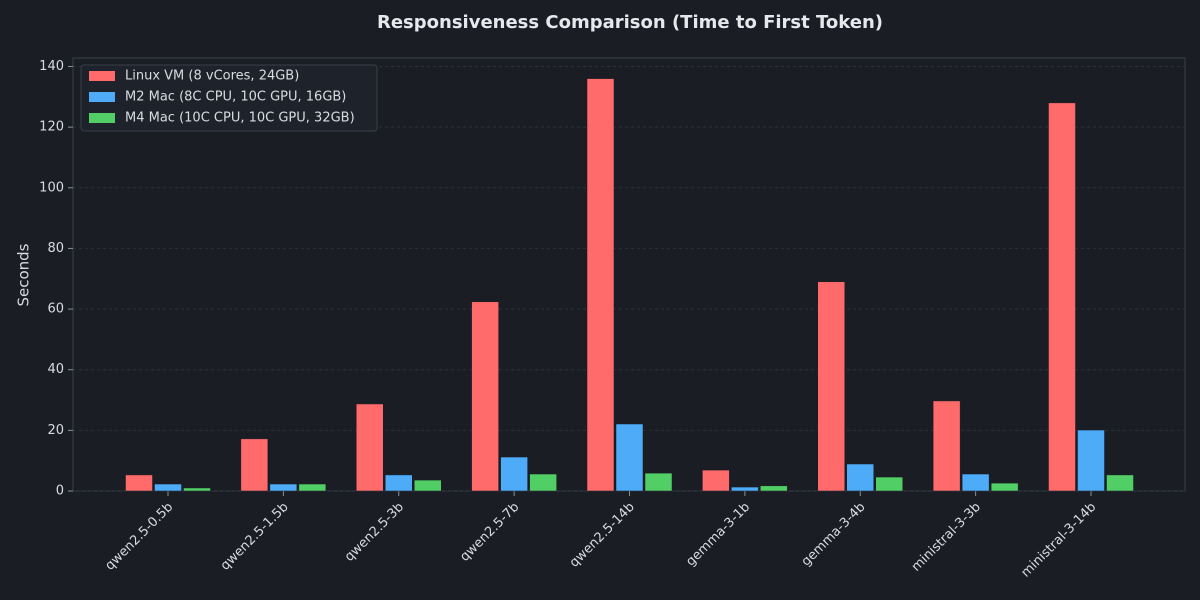  I want to click on legend-label: M2 Mac (8C CPU, 10C GPU, 16GB), so click(235, 97).